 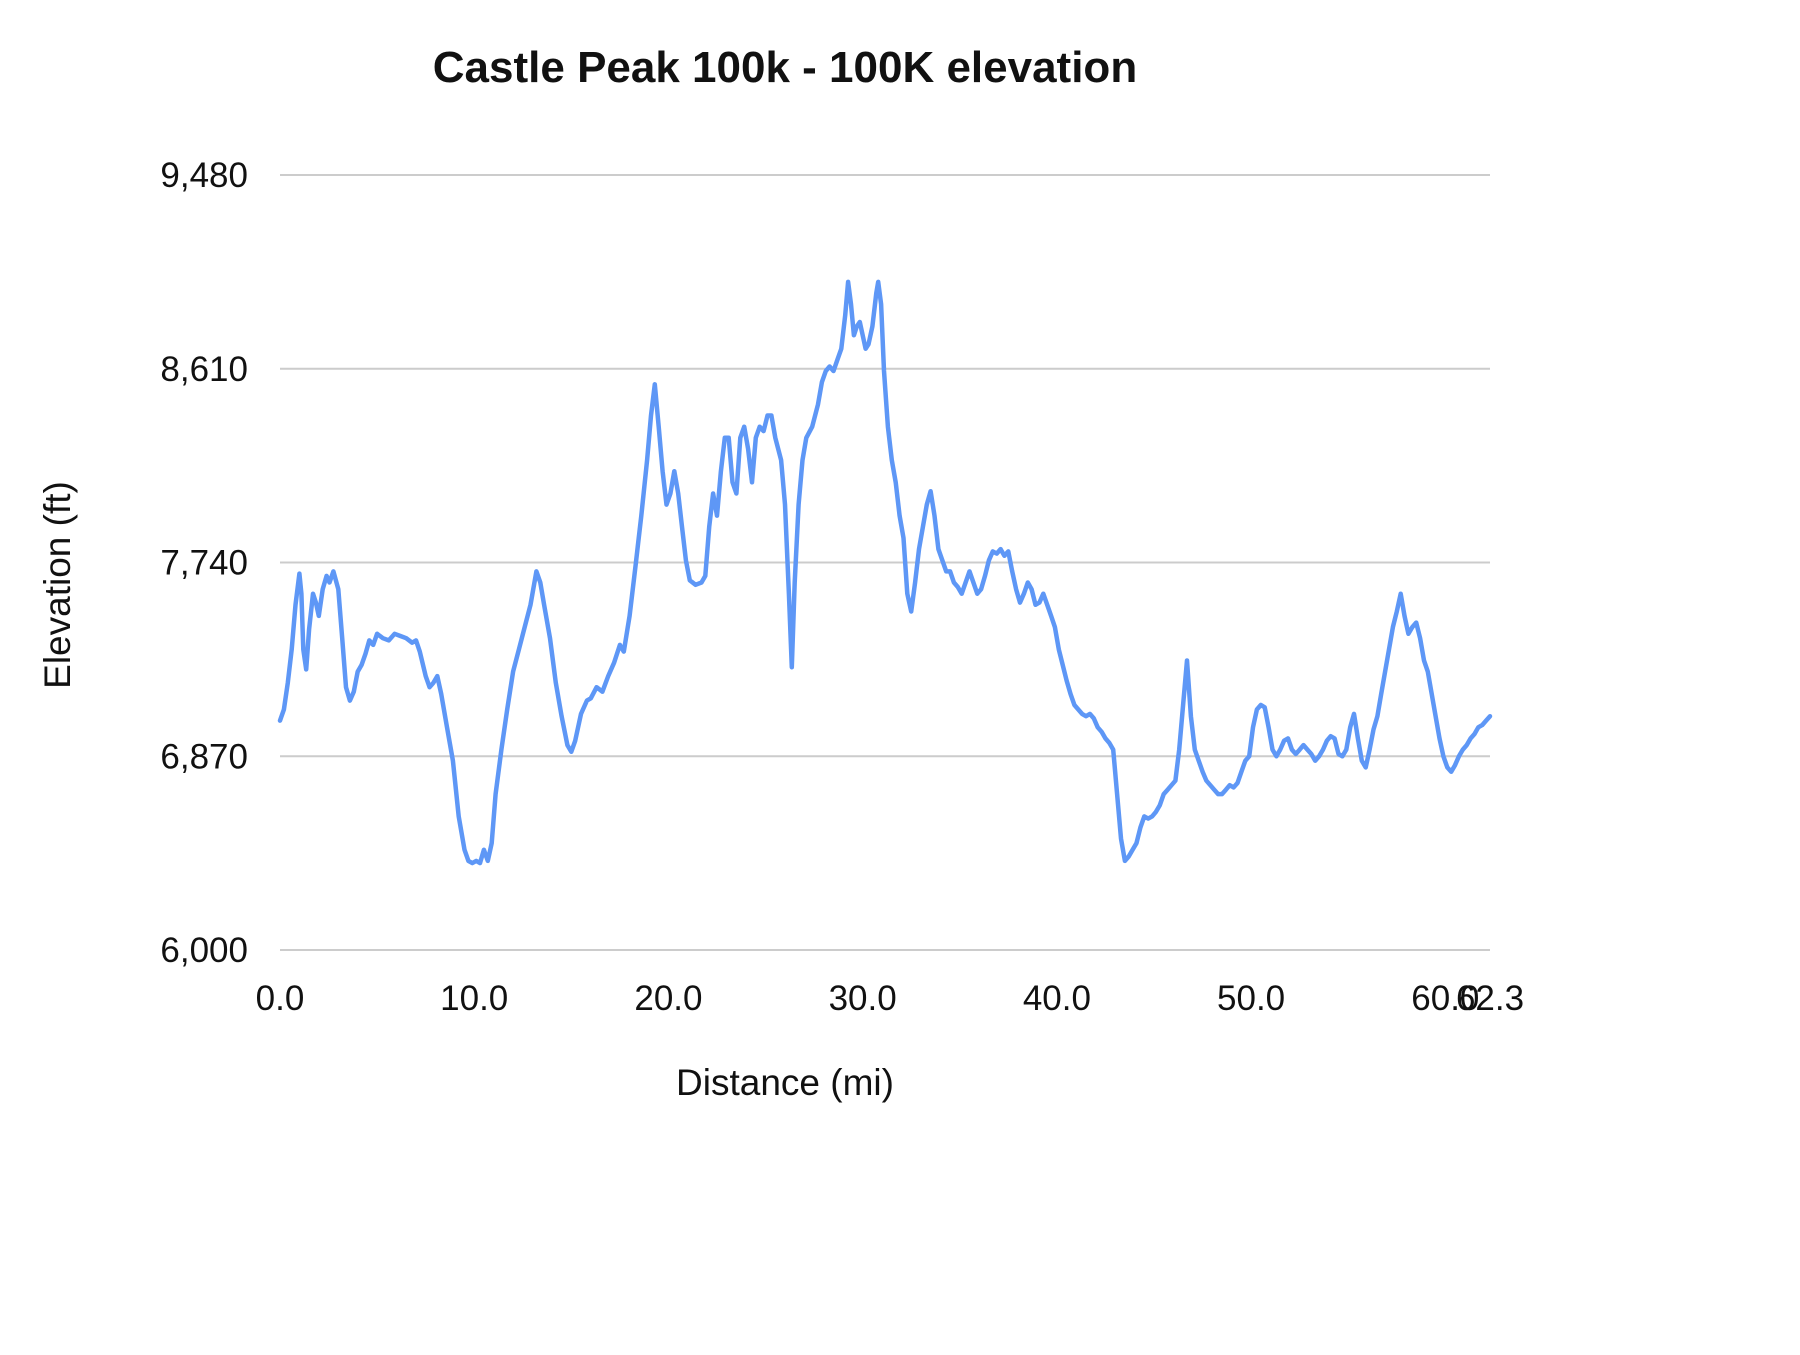 What do you see at coordinates (474, 998) in the screenshot?
I see `x-tick-label: 10.0` at bounding box center [474, 998].